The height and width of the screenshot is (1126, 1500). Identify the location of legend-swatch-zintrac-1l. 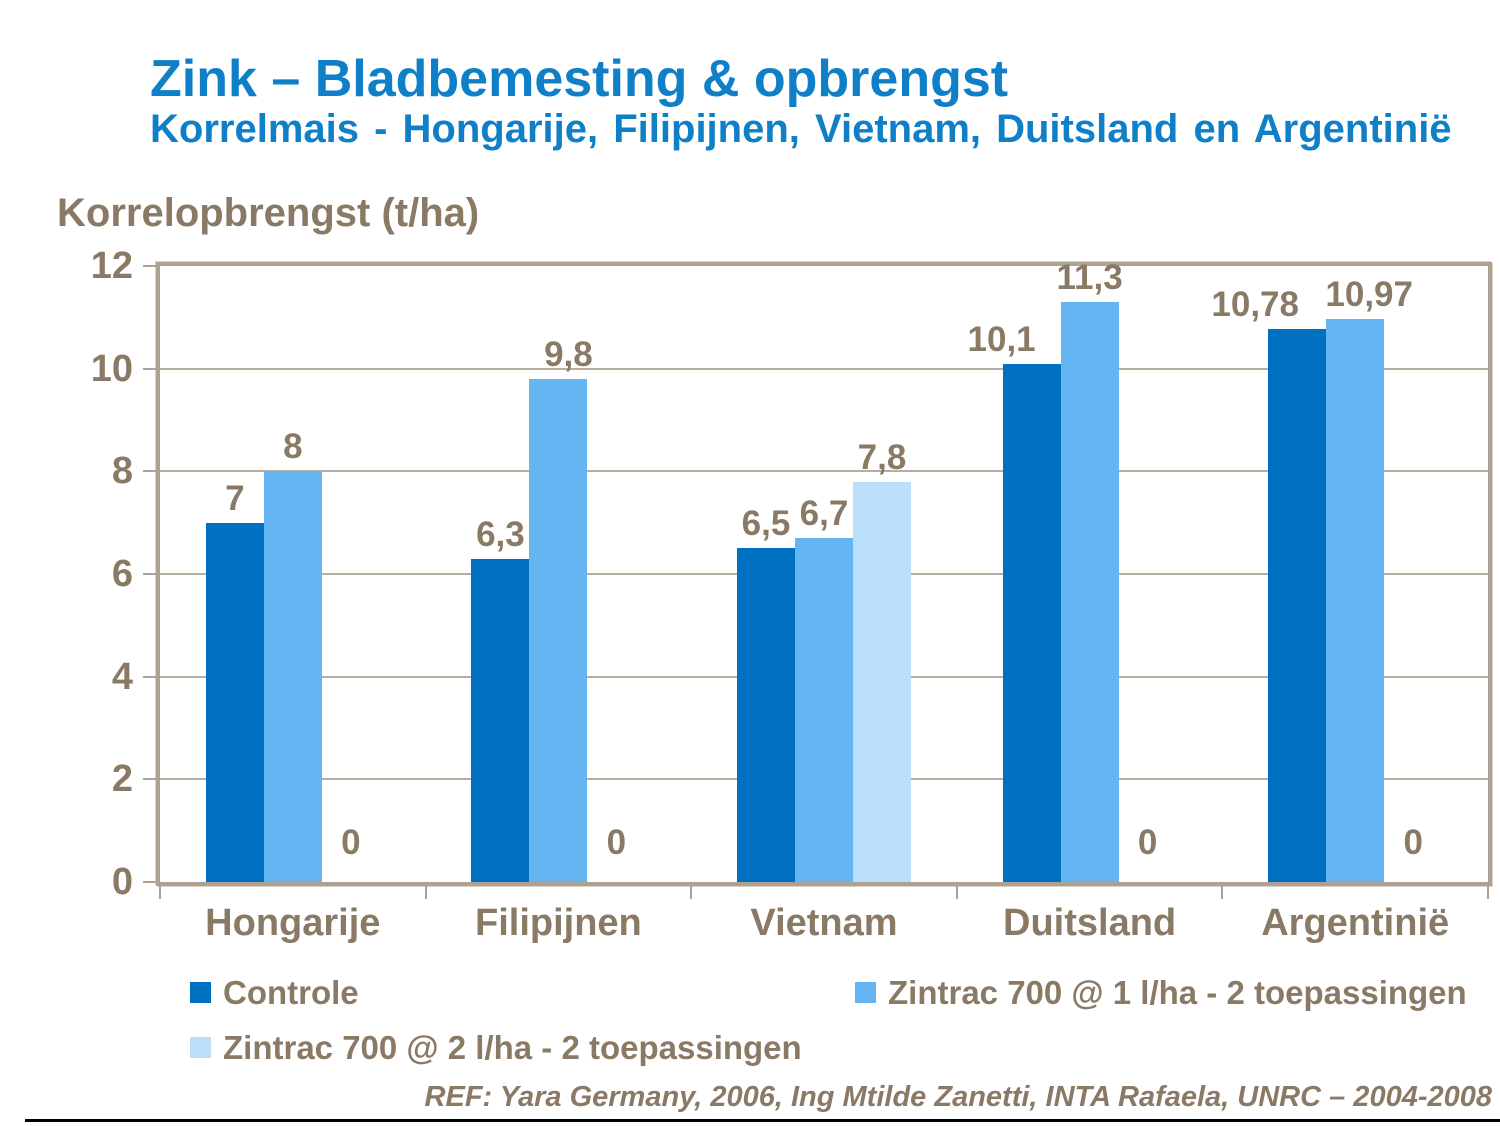
(865, 992).